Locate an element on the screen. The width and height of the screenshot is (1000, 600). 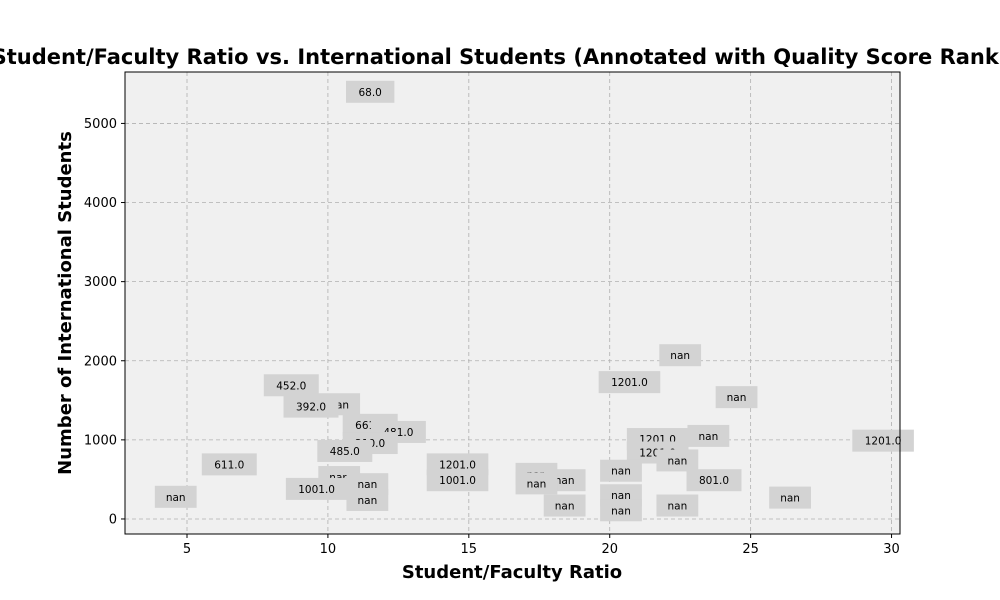
data-point-annotation: 452.0 is located at coordinates (291, 385).